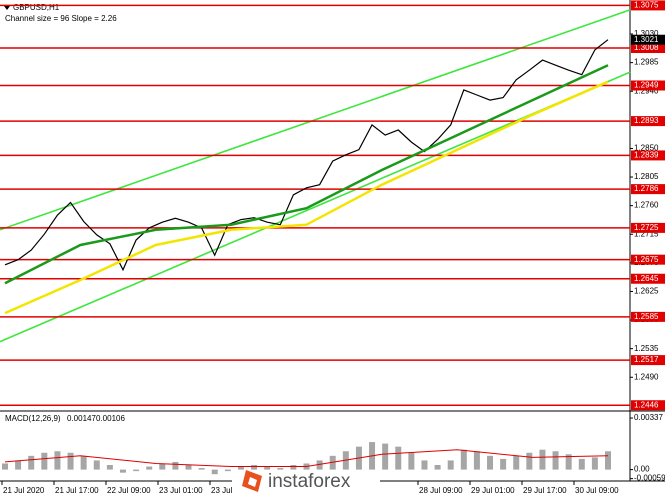  I want to click on x-tick-label: 22 Jul 09:00, so click(129, 490).